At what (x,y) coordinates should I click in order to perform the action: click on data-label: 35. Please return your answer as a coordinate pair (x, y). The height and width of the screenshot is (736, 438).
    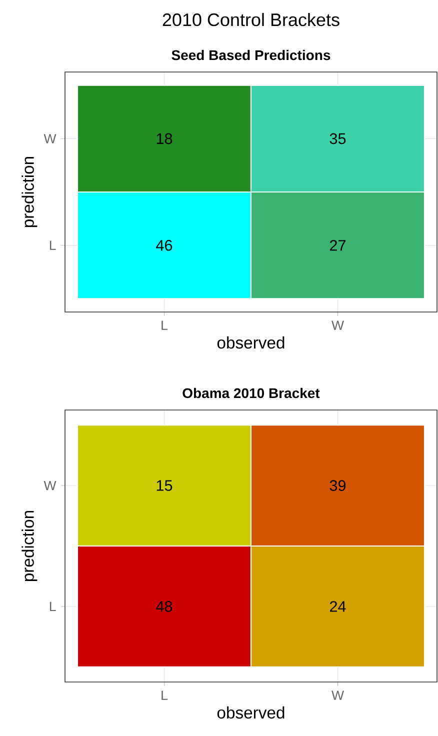
    Looking at the image, I should click on (338, 138).